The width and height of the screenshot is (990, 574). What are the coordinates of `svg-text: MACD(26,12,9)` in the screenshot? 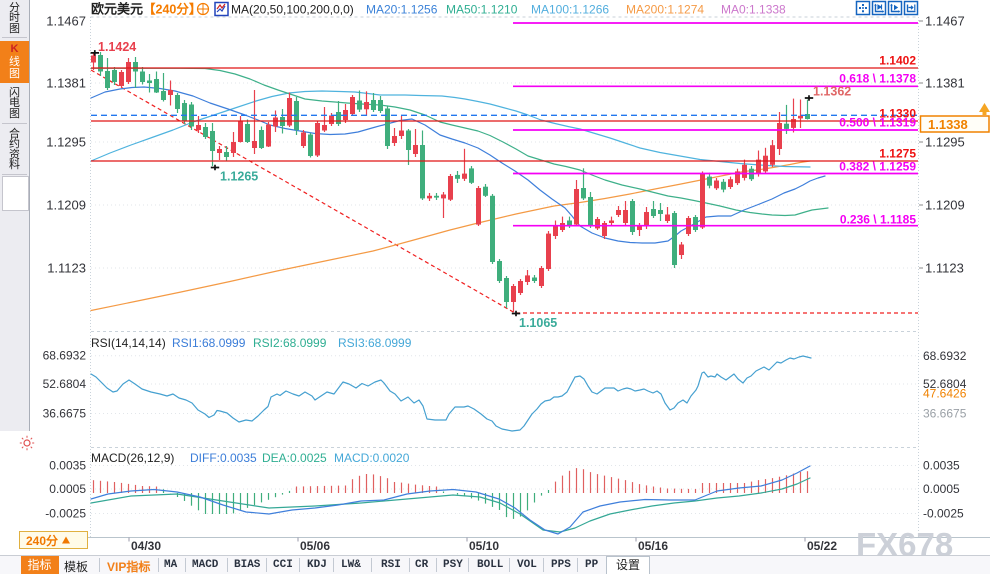 It's located at (132, 458).